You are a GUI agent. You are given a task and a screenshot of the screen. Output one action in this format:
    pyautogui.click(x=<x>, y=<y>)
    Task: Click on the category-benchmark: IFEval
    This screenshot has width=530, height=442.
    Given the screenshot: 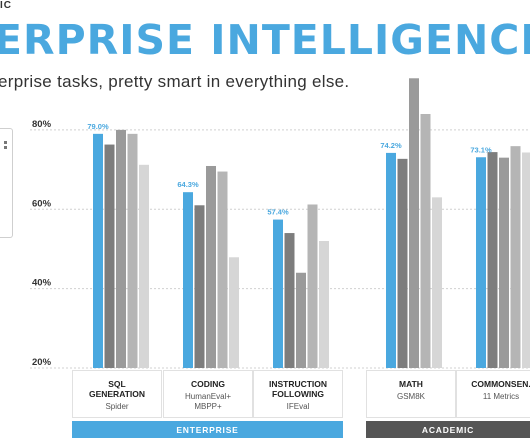 What is the action you would take?
    pyautogui.click(x=298, y=406)
    